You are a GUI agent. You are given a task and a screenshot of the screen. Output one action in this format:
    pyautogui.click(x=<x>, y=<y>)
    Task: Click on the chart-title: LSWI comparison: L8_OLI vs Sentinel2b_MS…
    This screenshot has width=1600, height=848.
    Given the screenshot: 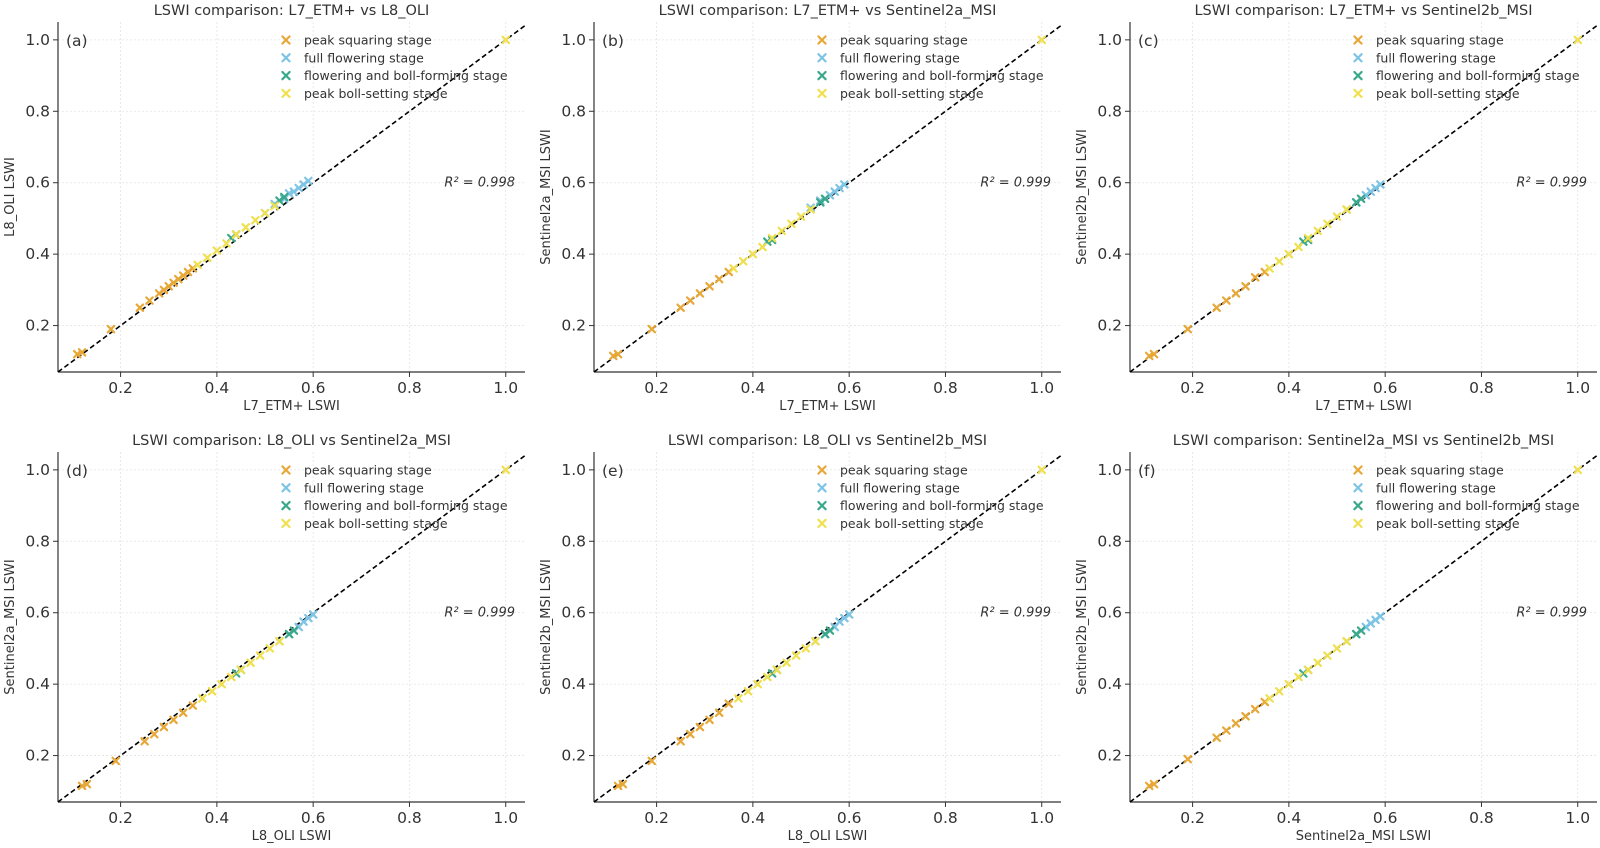 What is the action you would take?
    pyautogui.click(x=827, y=441)
    